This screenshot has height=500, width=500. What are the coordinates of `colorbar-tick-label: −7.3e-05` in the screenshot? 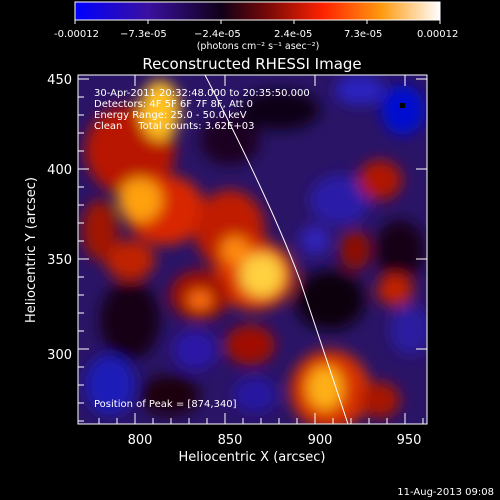 It's located at (143, 34).